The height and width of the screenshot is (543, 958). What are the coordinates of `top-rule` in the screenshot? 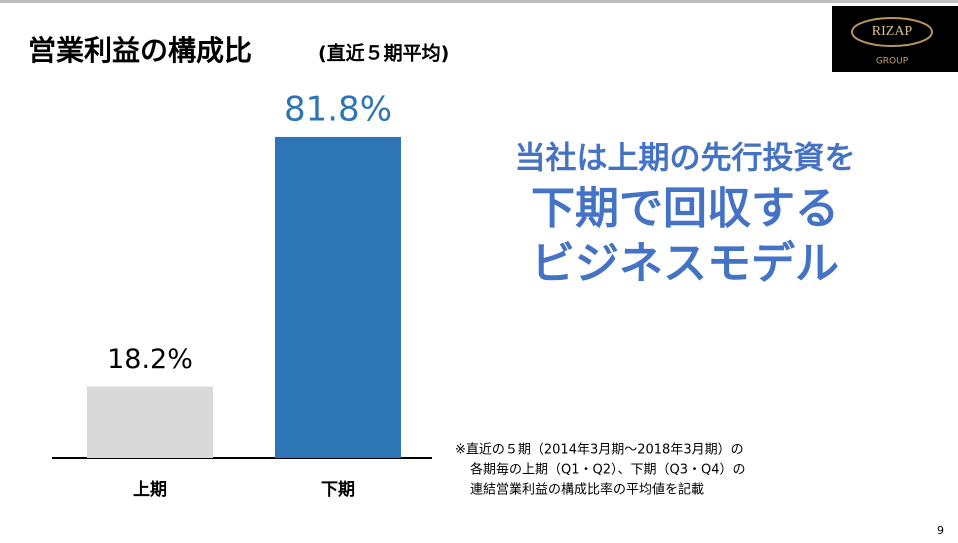 It's located at (479, 1).